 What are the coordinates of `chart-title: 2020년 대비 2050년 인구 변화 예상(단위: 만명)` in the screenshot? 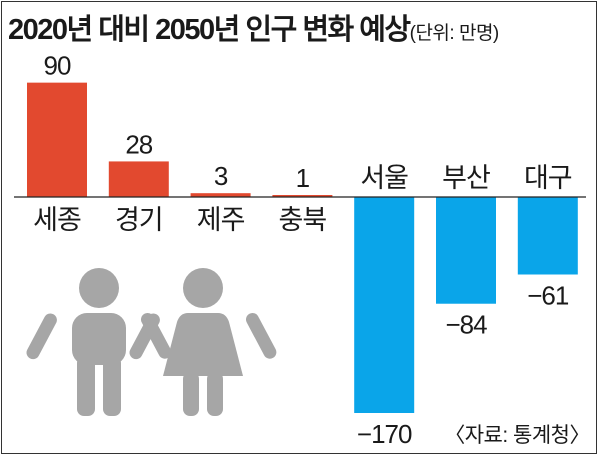 It's located at (253, 27).